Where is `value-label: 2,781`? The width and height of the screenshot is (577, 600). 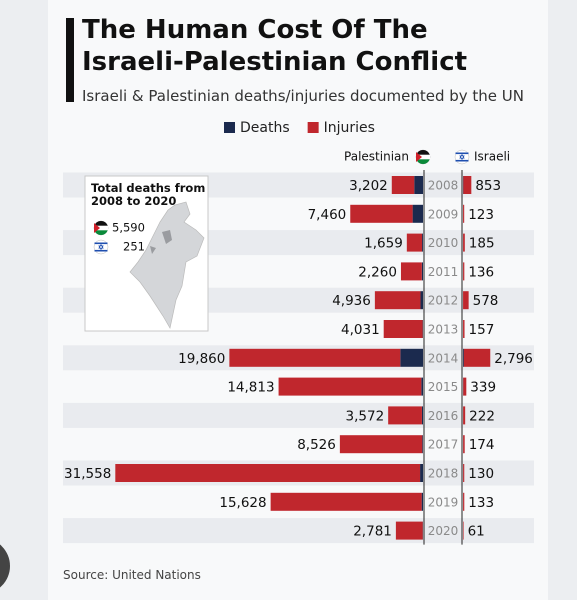
value-label: 2,781 is located at coordinates (372, 532).